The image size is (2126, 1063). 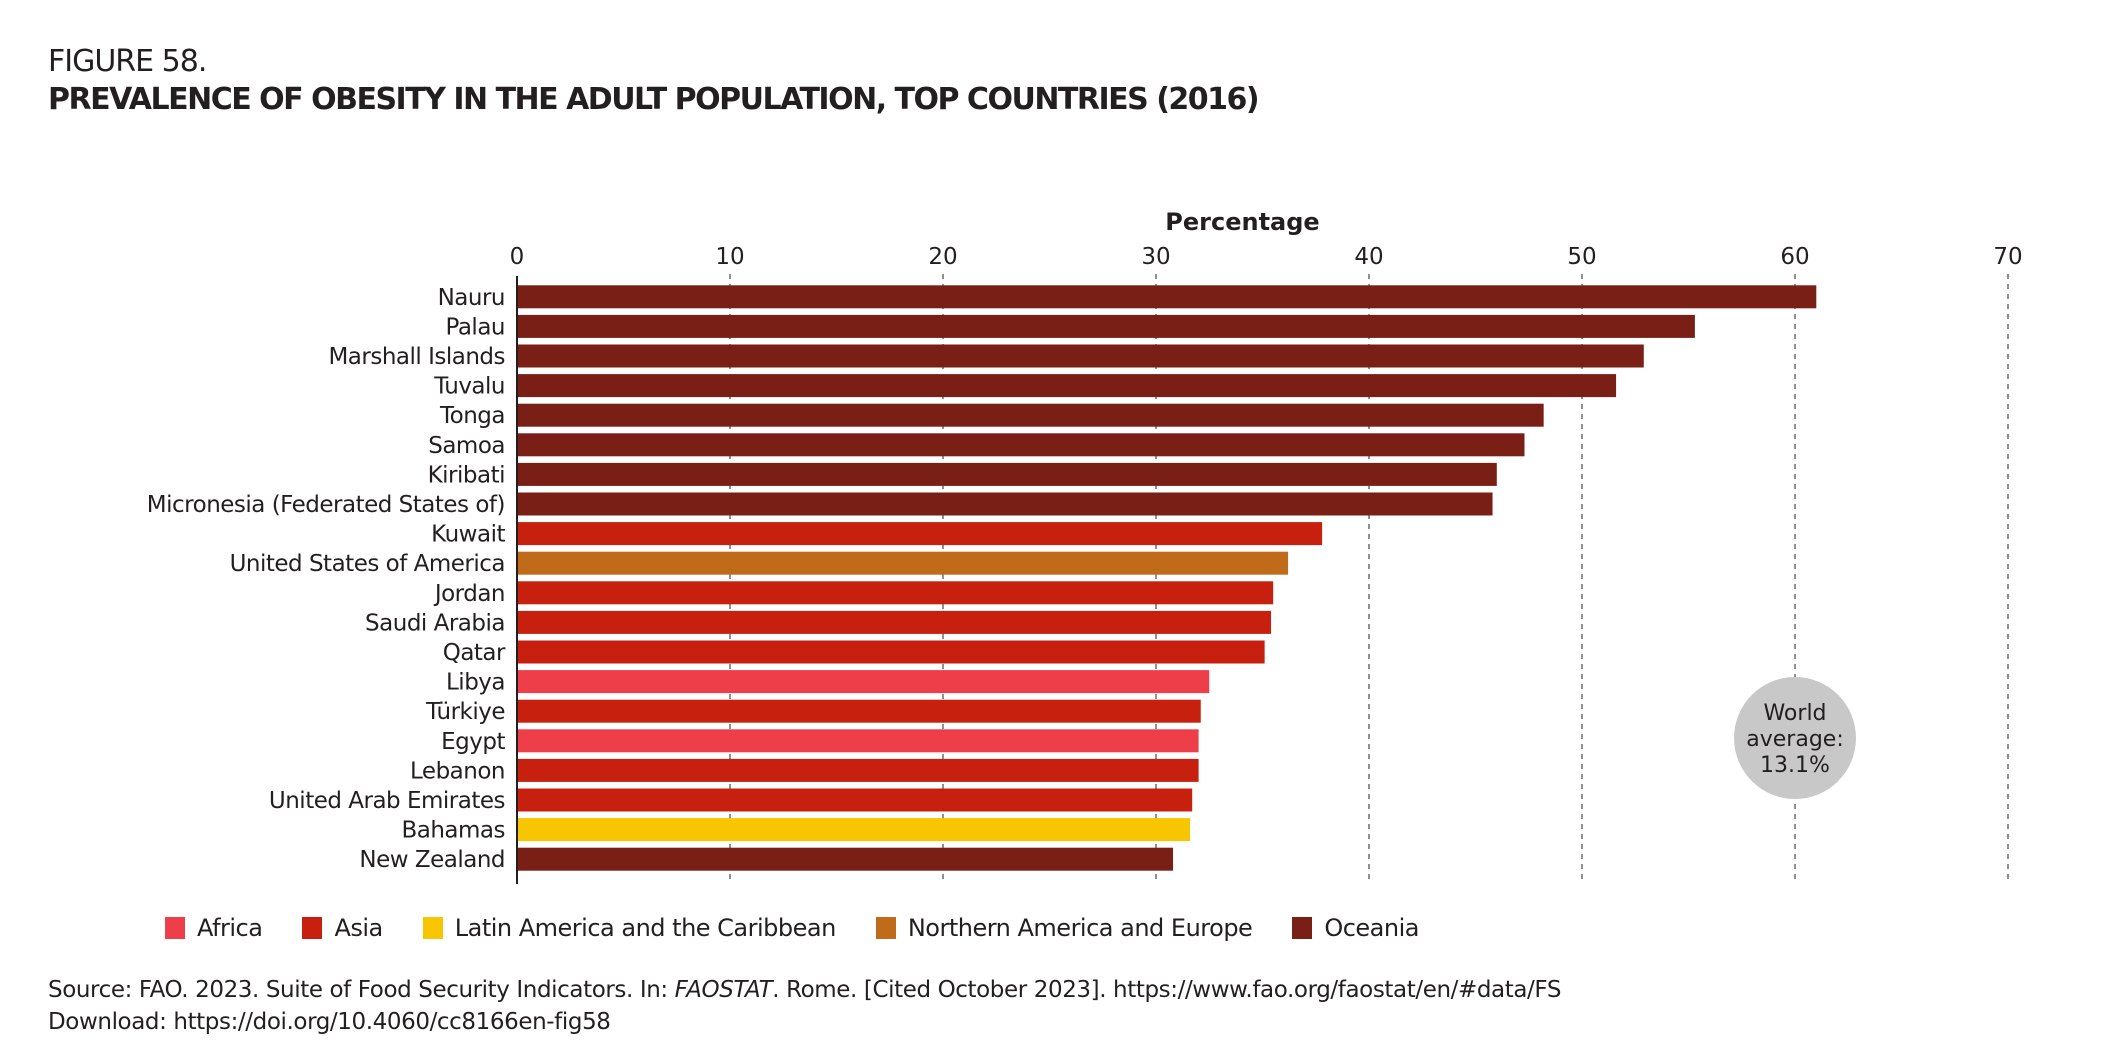 What do you see at coordinates (942, 257) in the screenshot?
I see `x-tick-label: 20` at bounding box center [942, 257].